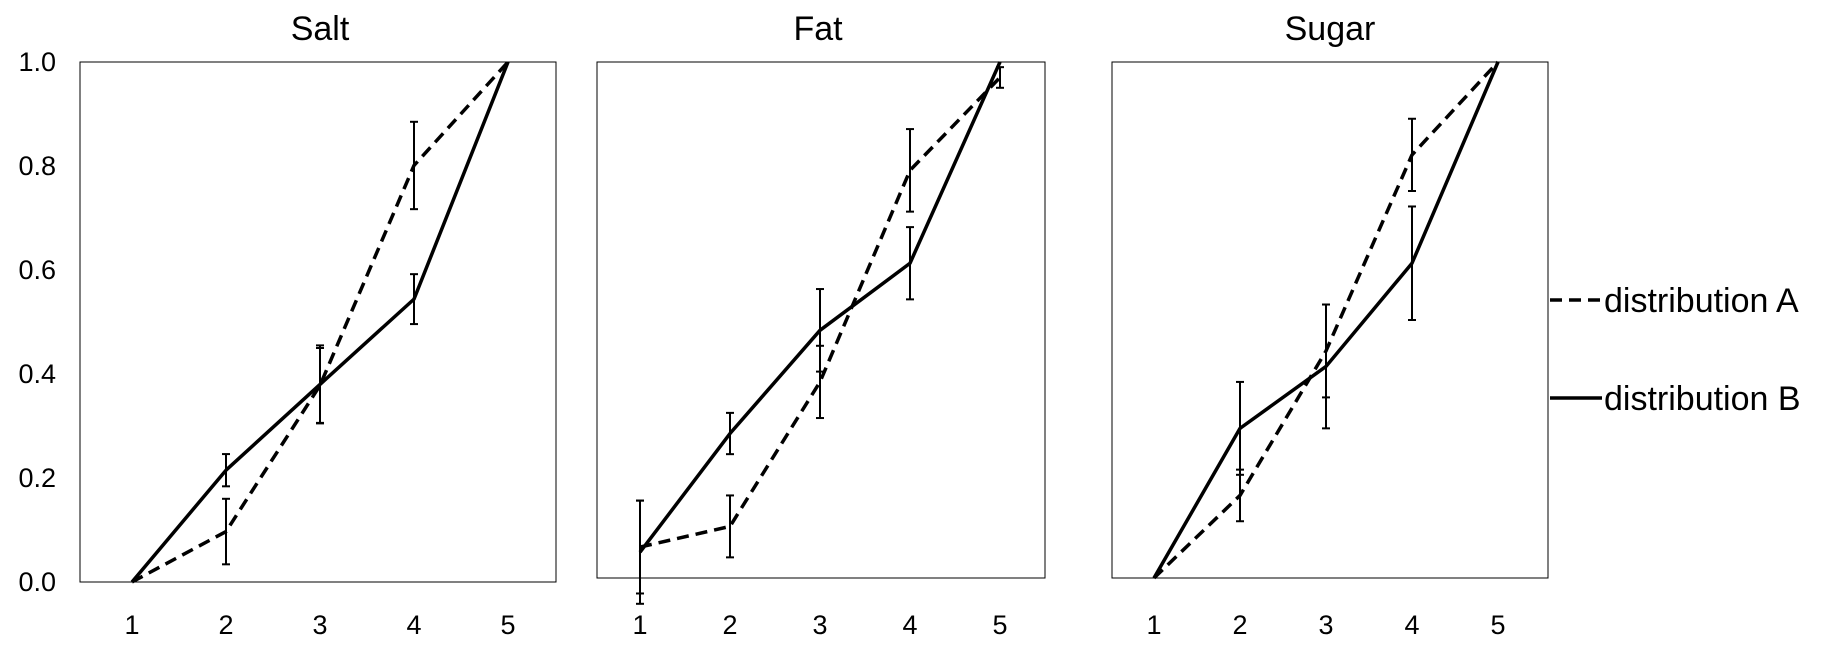  Describe the element at coordinates (1701, 301) in the screenshot. I see `legend-label: distribution A` at that location.